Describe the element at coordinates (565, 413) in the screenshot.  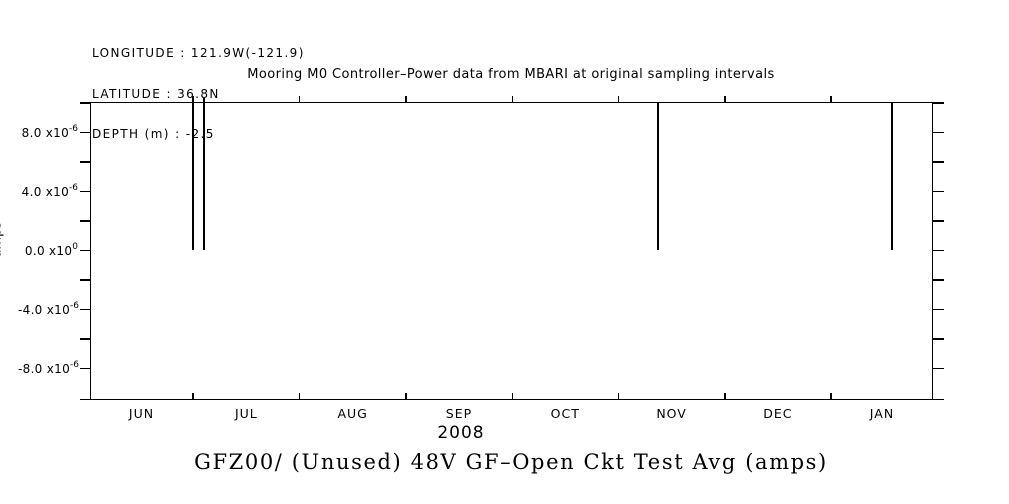
I see `x-month-label: OCT` at that location.